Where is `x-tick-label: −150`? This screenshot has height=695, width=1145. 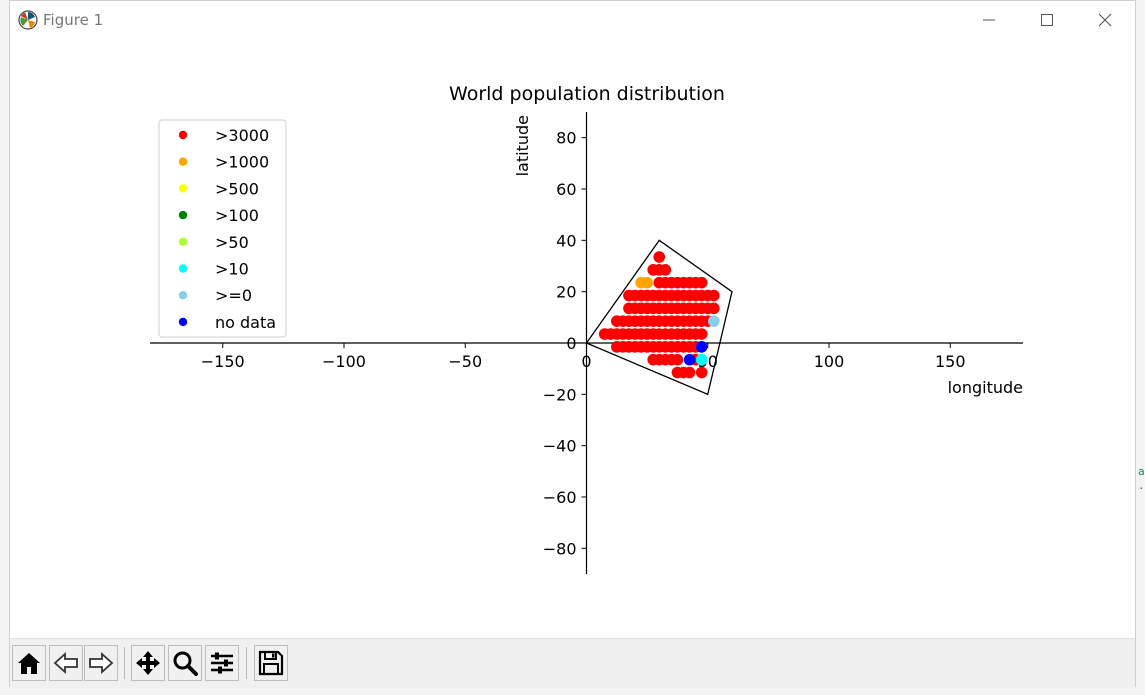 x-tick-label: −150 is located at coordinates (223, 361).